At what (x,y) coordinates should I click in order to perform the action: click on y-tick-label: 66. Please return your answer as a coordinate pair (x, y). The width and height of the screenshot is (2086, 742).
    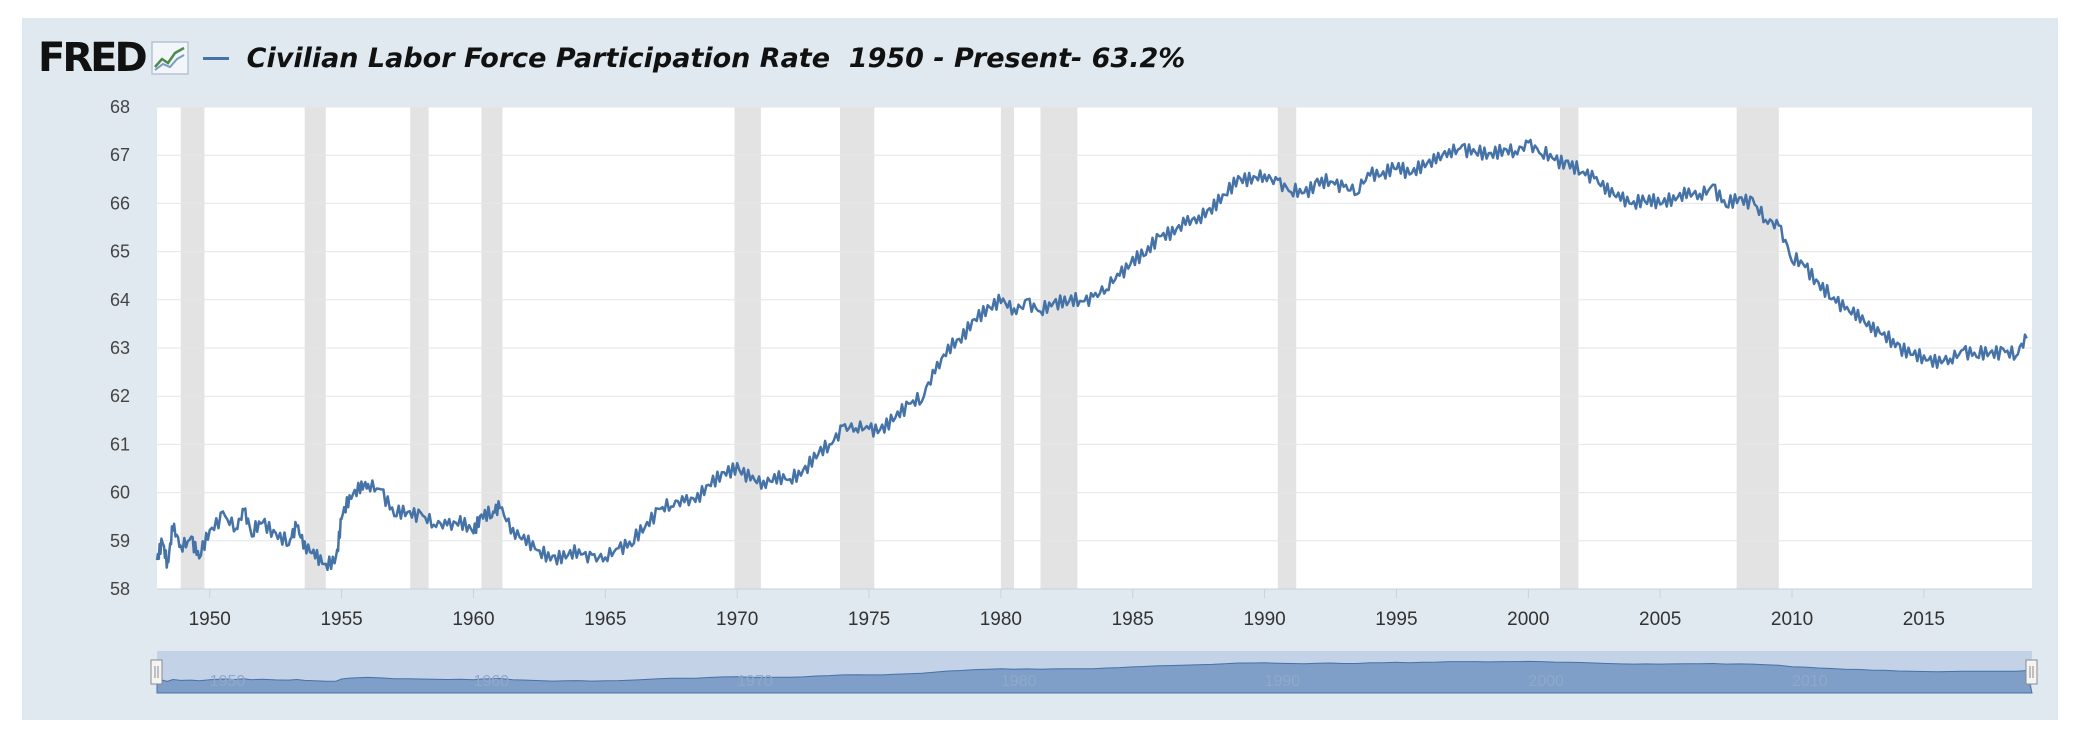
    Looking at the image, I should click on (120, 203).